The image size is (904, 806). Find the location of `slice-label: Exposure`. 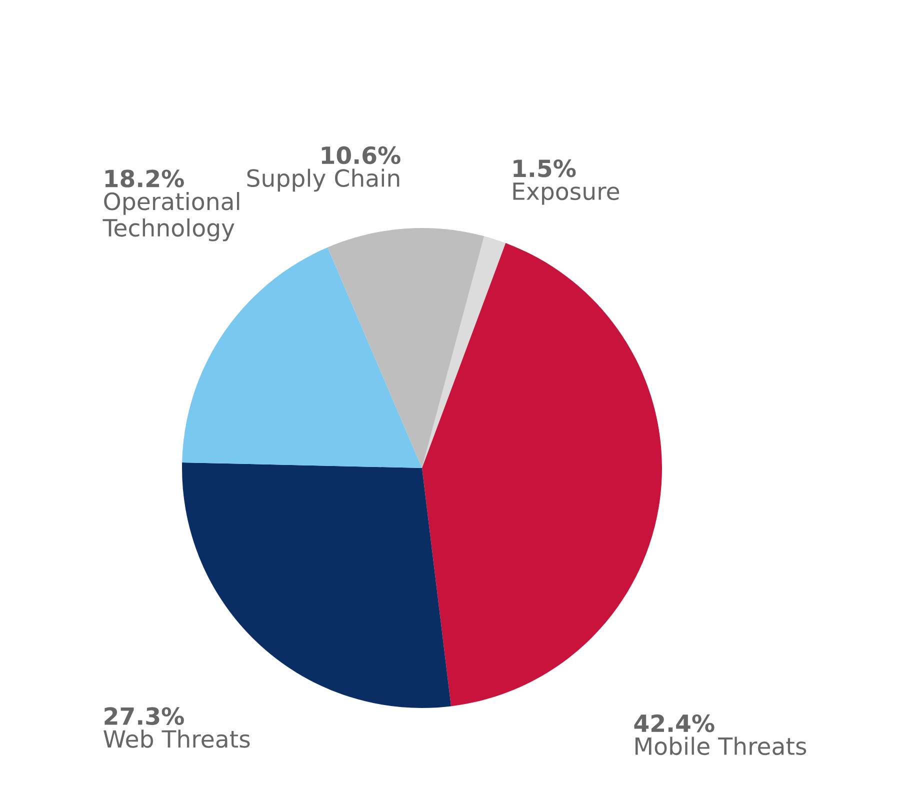

slice-label: Exposure is located at coordinates (566, 193).